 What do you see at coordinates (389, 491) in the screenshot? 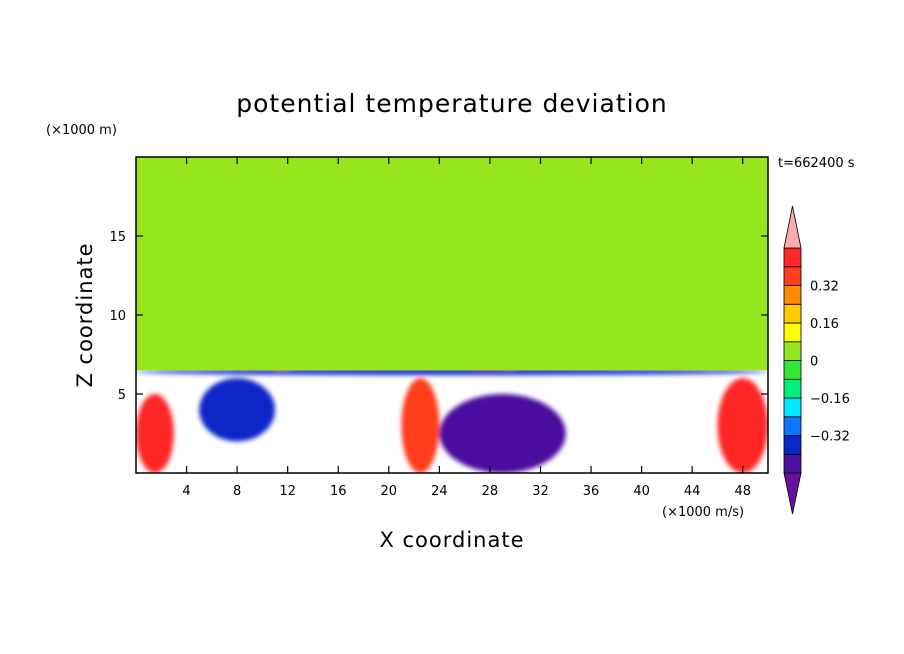
I see `x-tick-label: 20` at bounding box center [389, 491].